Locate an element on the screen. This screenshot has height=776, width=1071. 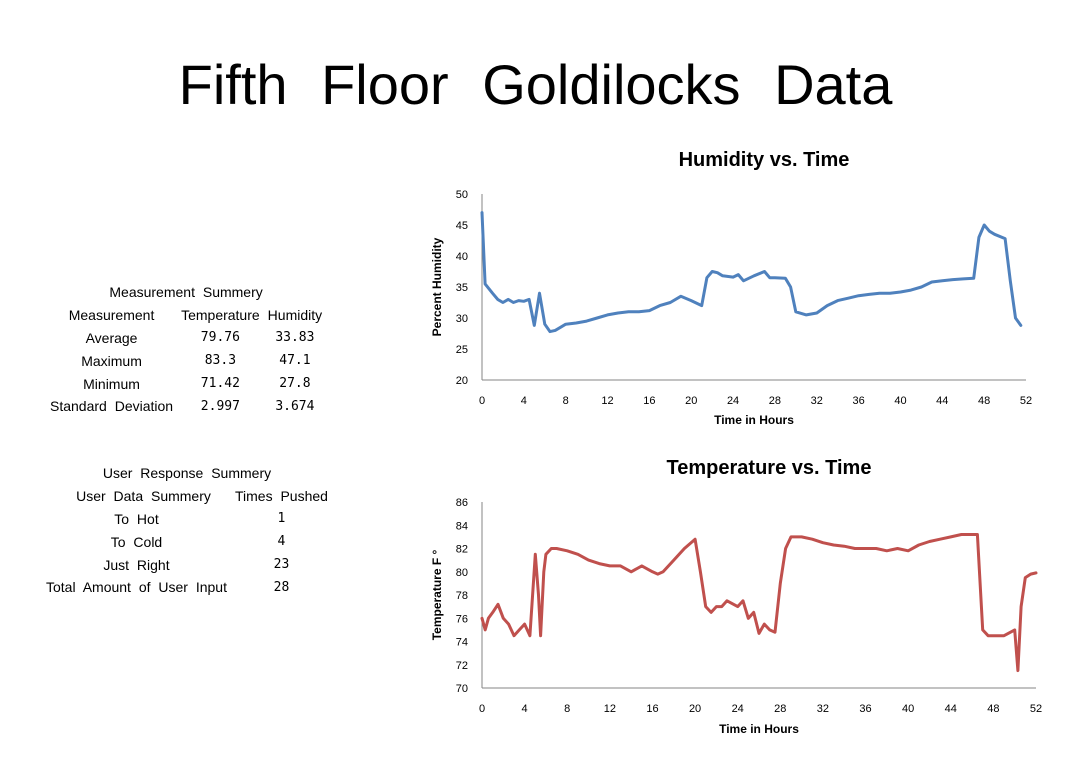
row-label: To Cold is located at coordinates (136, 541).